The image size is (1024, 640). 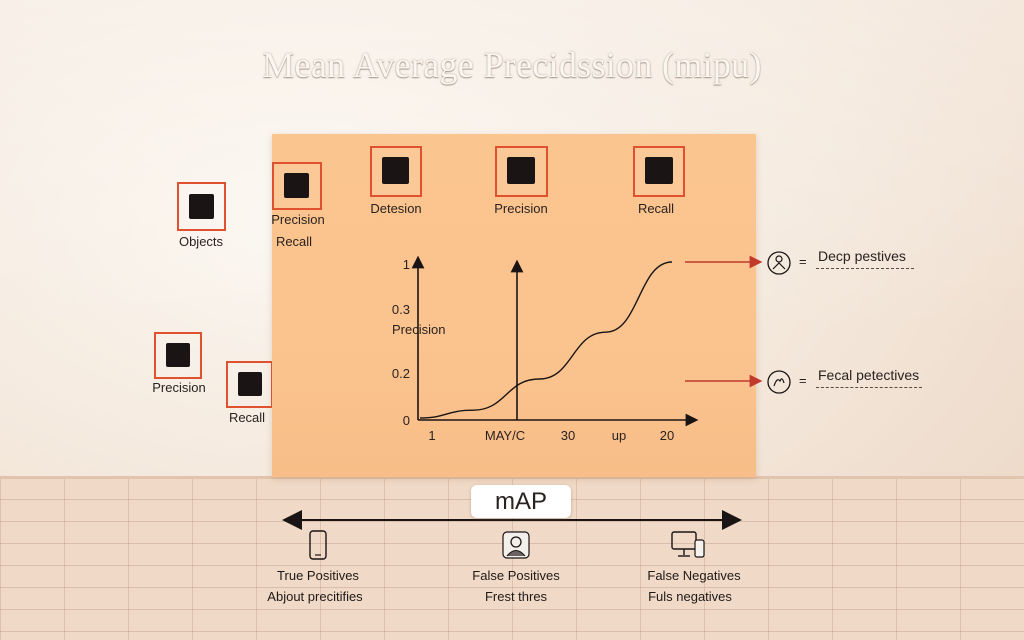 What do you see at coordinates (862, 256) in the screenshot?
I see `annotation-1-text: Decp pestives` at bounding box center [862, 256].